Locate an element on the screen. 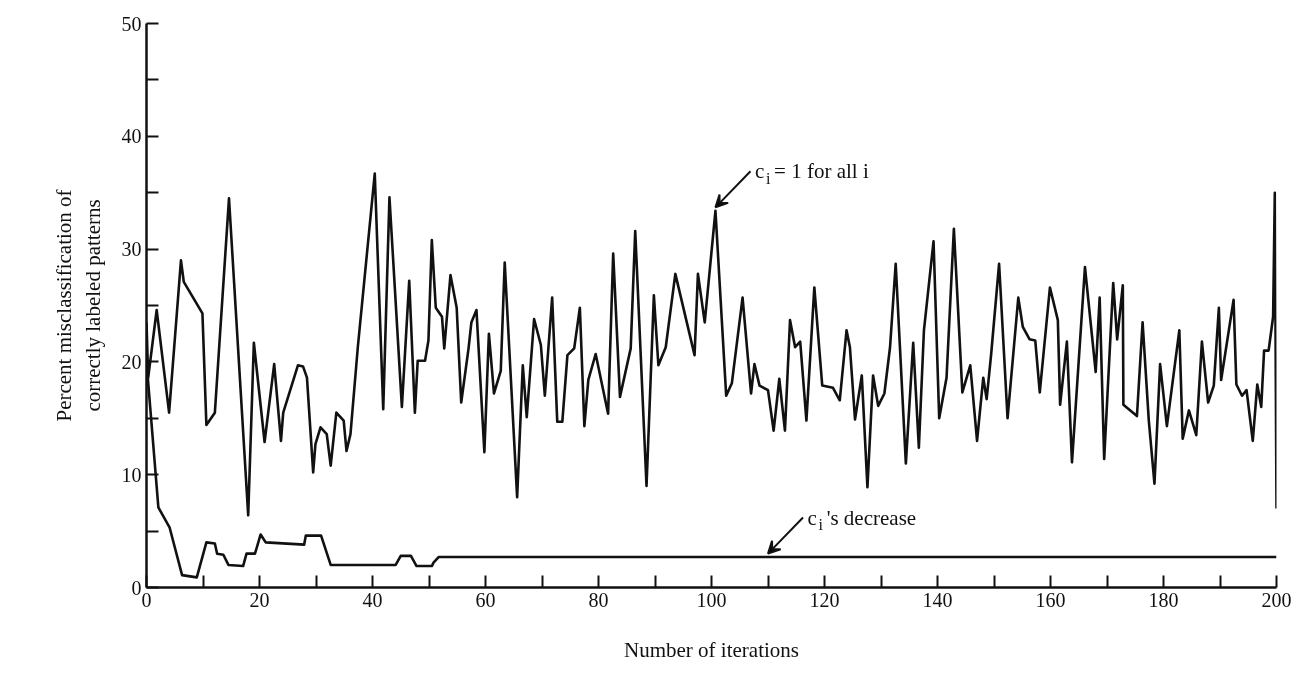 This screenshot has height=687, width=1298. x-tick-label: 180 is located at coordinates (1163, 599).